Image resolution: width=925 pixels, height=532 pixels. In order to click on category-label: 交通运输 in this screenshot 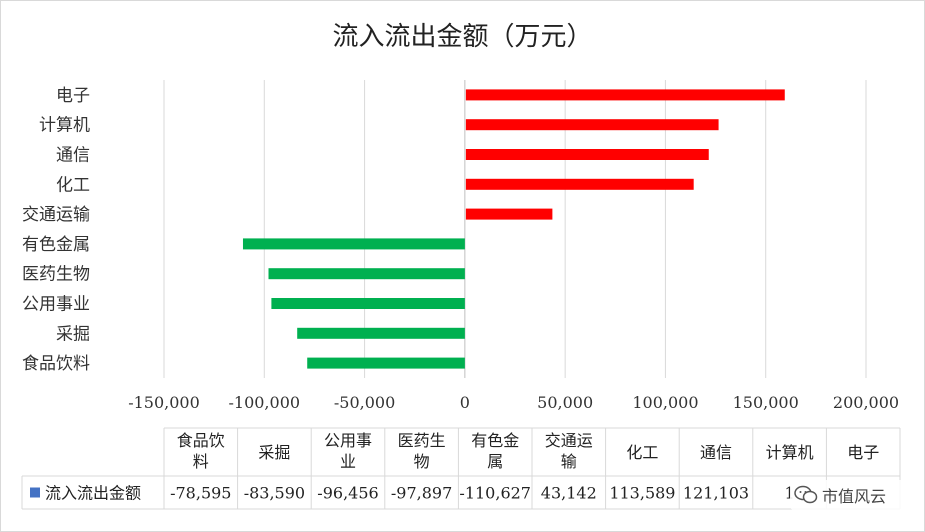, I will do `click(56, 215)`.